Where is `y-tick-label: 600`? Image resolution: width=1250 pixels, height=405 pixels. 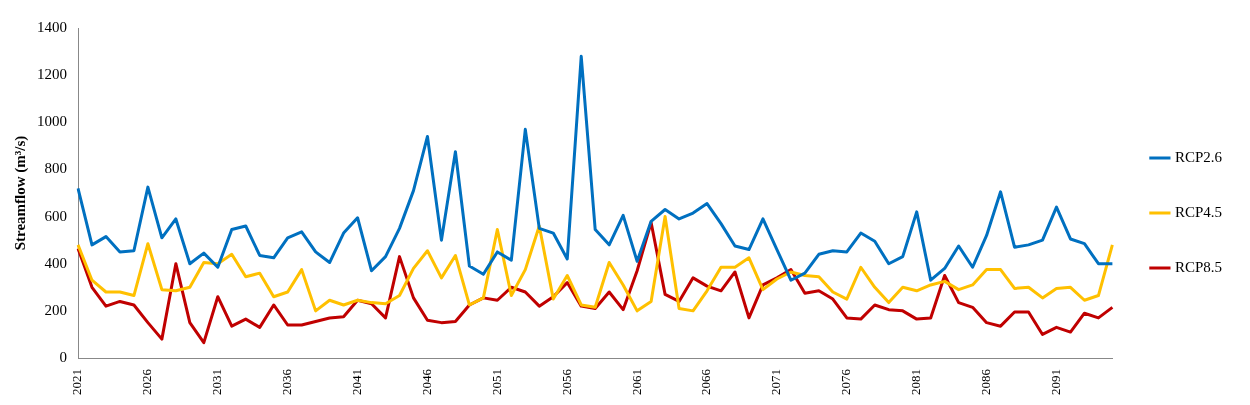
y-tick-label: 600 is located at coordinates (55, 215).